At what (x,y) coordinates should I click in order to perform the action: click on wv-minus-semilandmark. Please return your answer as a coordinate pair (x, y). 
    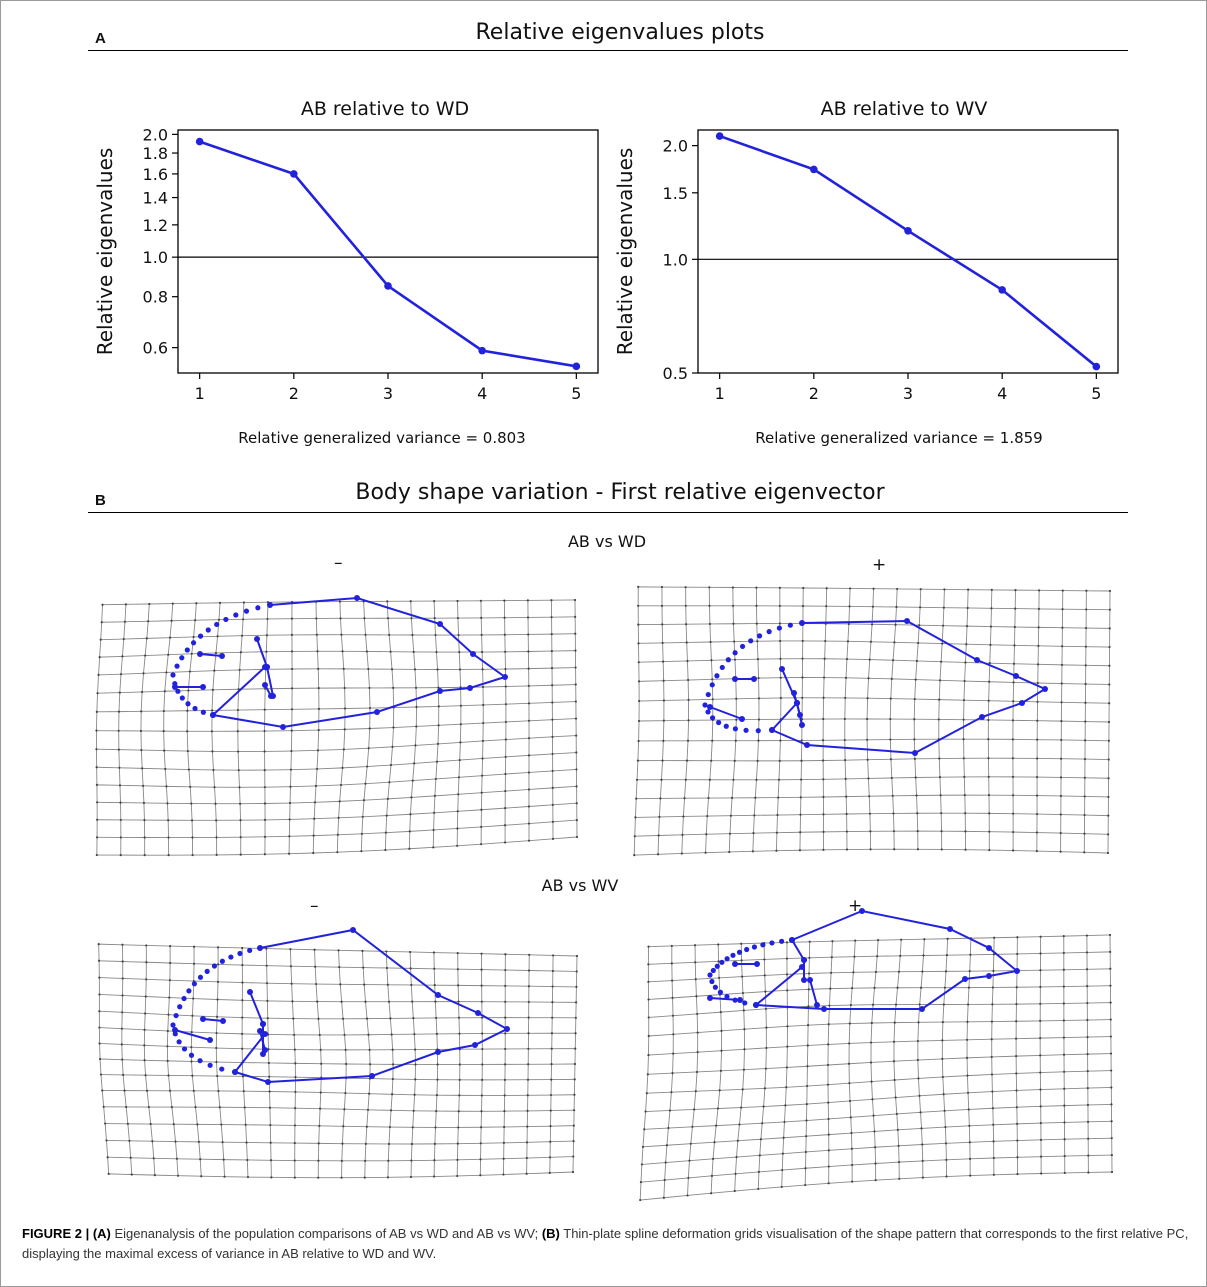
    Looking at the image, I should click on (189, 991).